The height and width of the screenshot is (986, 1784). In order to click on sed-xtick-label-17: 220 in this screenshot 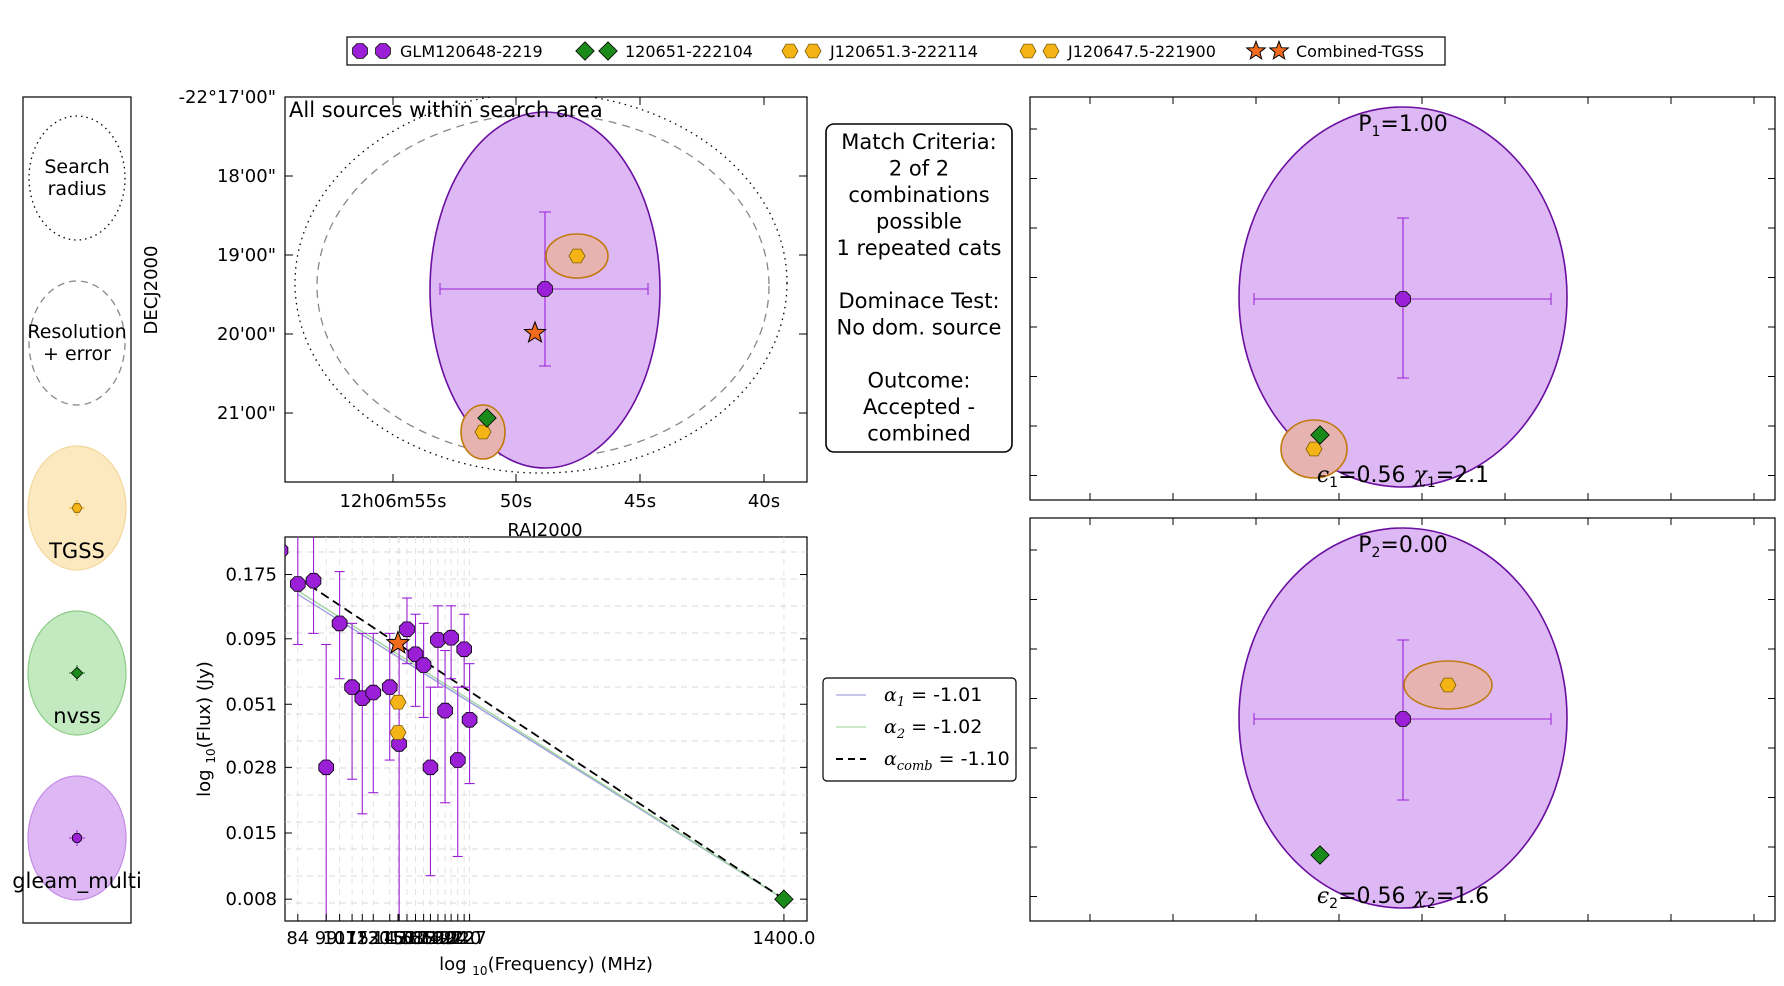, I will do `click(464, 938)`.